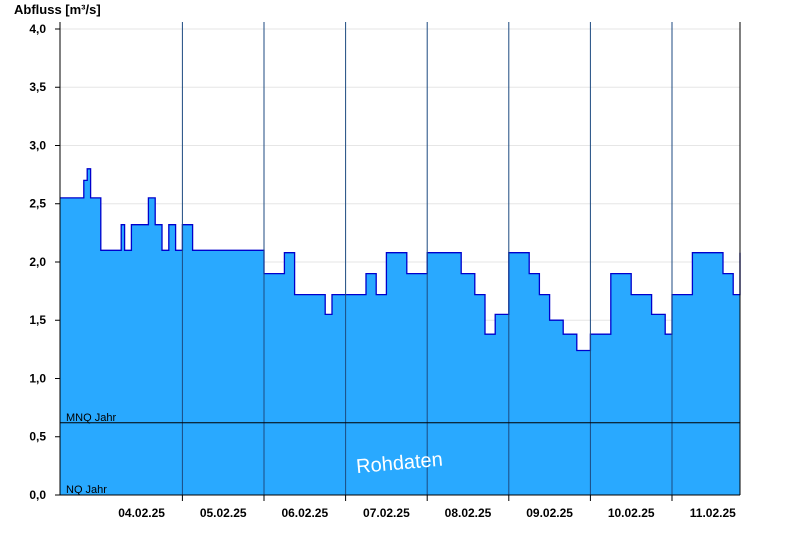  What do you see at coordinates (91, 418) in the screenshot?
I see `reference-line-label: MNQ Jahr` at bounding box center [91, 418].